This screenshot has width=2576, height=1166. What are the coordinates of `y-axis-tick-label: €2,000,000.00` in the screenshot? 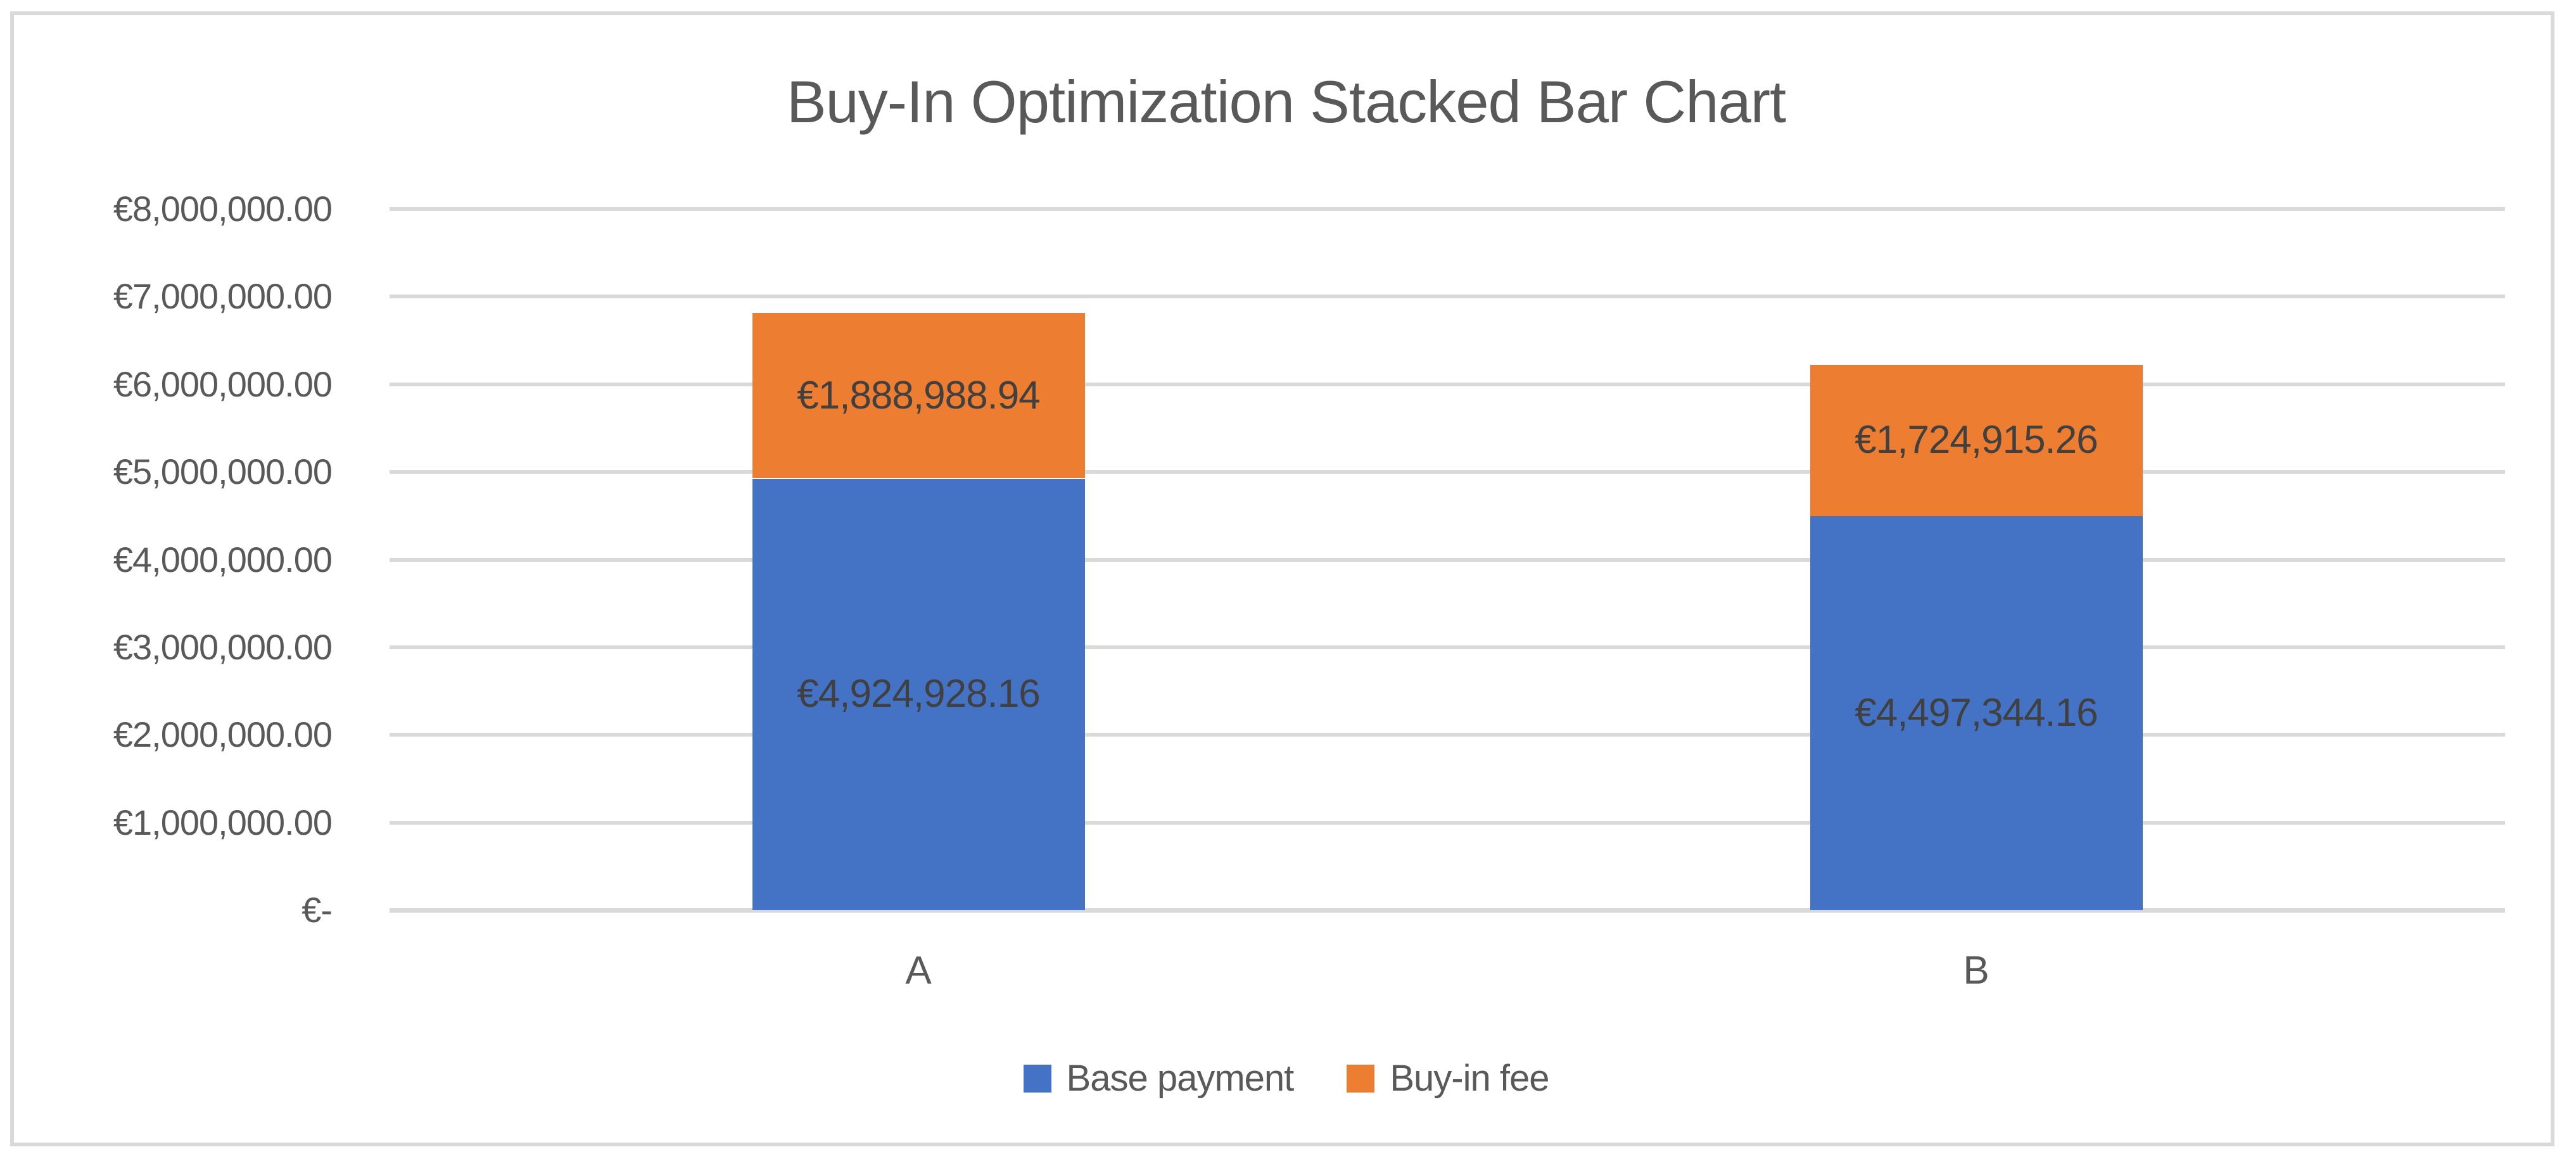 It's located at (223, 735).